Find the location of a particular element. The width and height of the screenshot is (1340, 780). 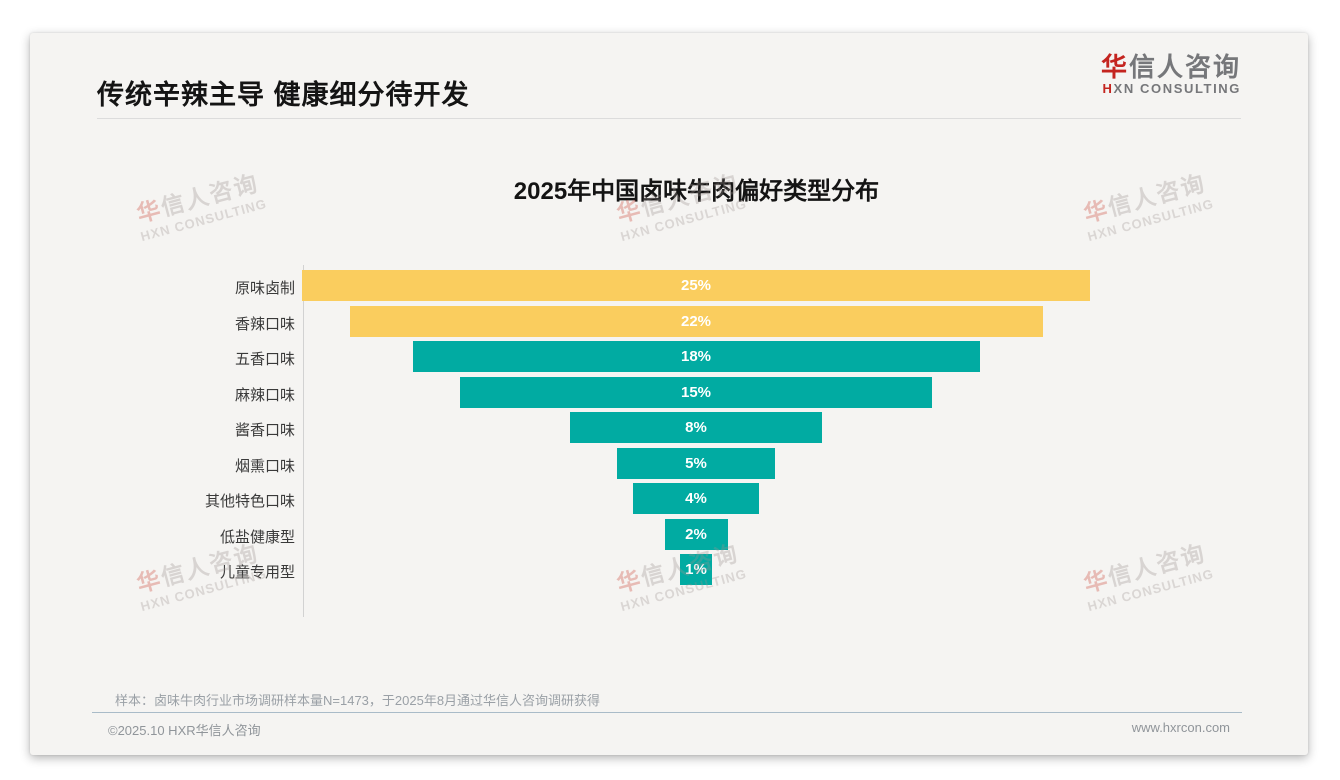

funnel-bar: 18% is located at coordinates (696, 356).